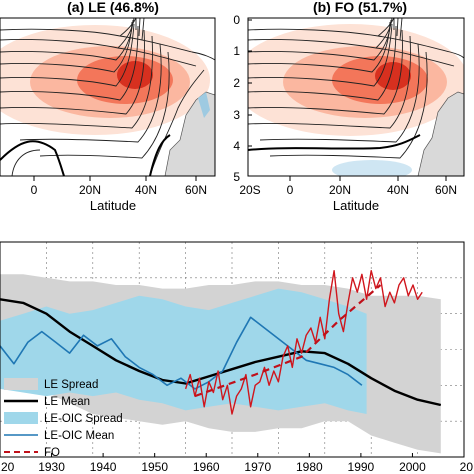  I want to click on panel-a-xtick-1: 20N, so click(90, 190).